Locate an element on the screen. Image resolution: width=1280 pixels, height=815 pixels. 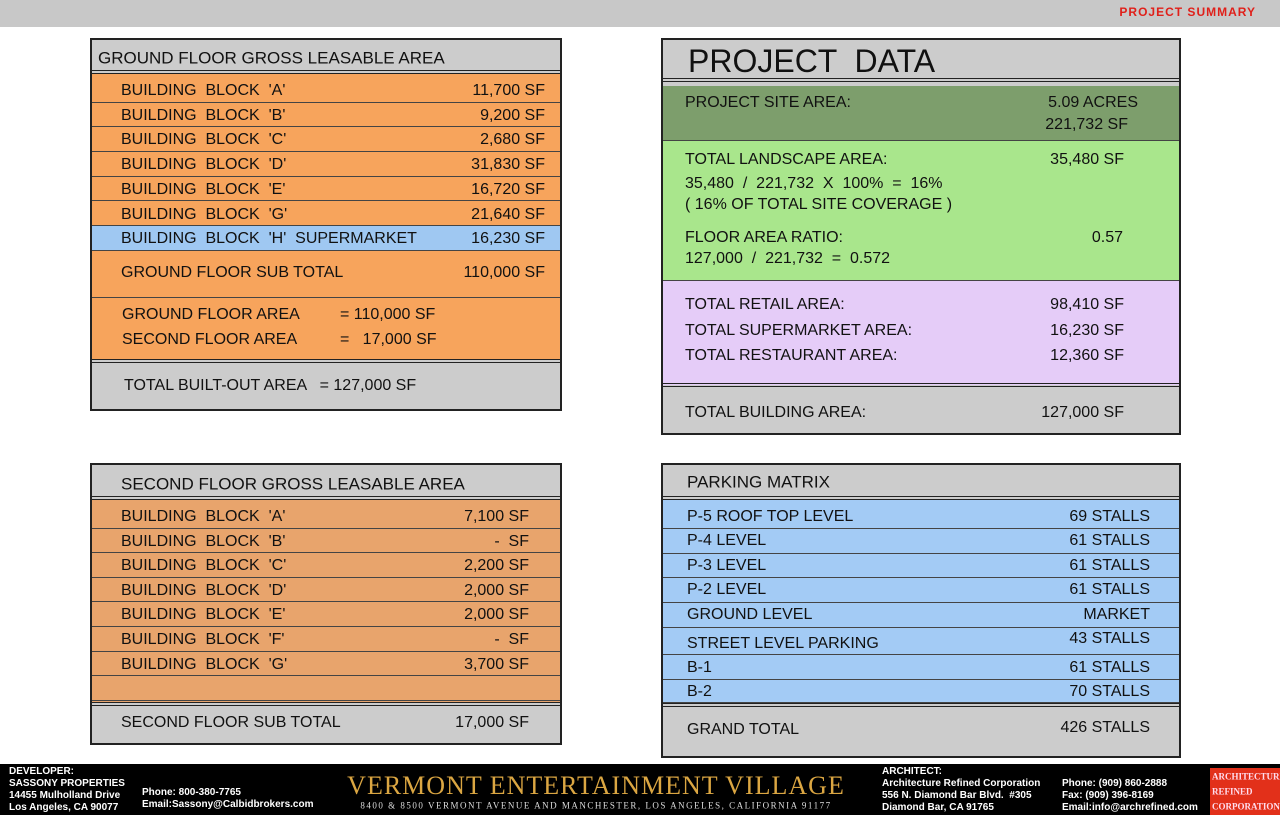
site-area-section is located at coordinates (921, 113).